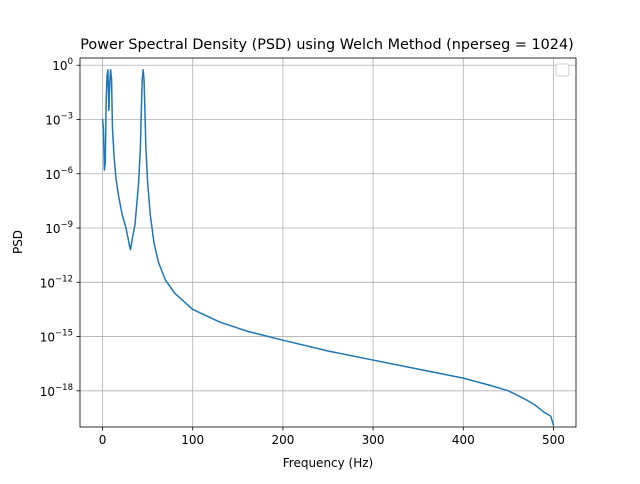 The height and width of the screenshot is (484, 640). I want to click on legend-box, so click(562, 70).